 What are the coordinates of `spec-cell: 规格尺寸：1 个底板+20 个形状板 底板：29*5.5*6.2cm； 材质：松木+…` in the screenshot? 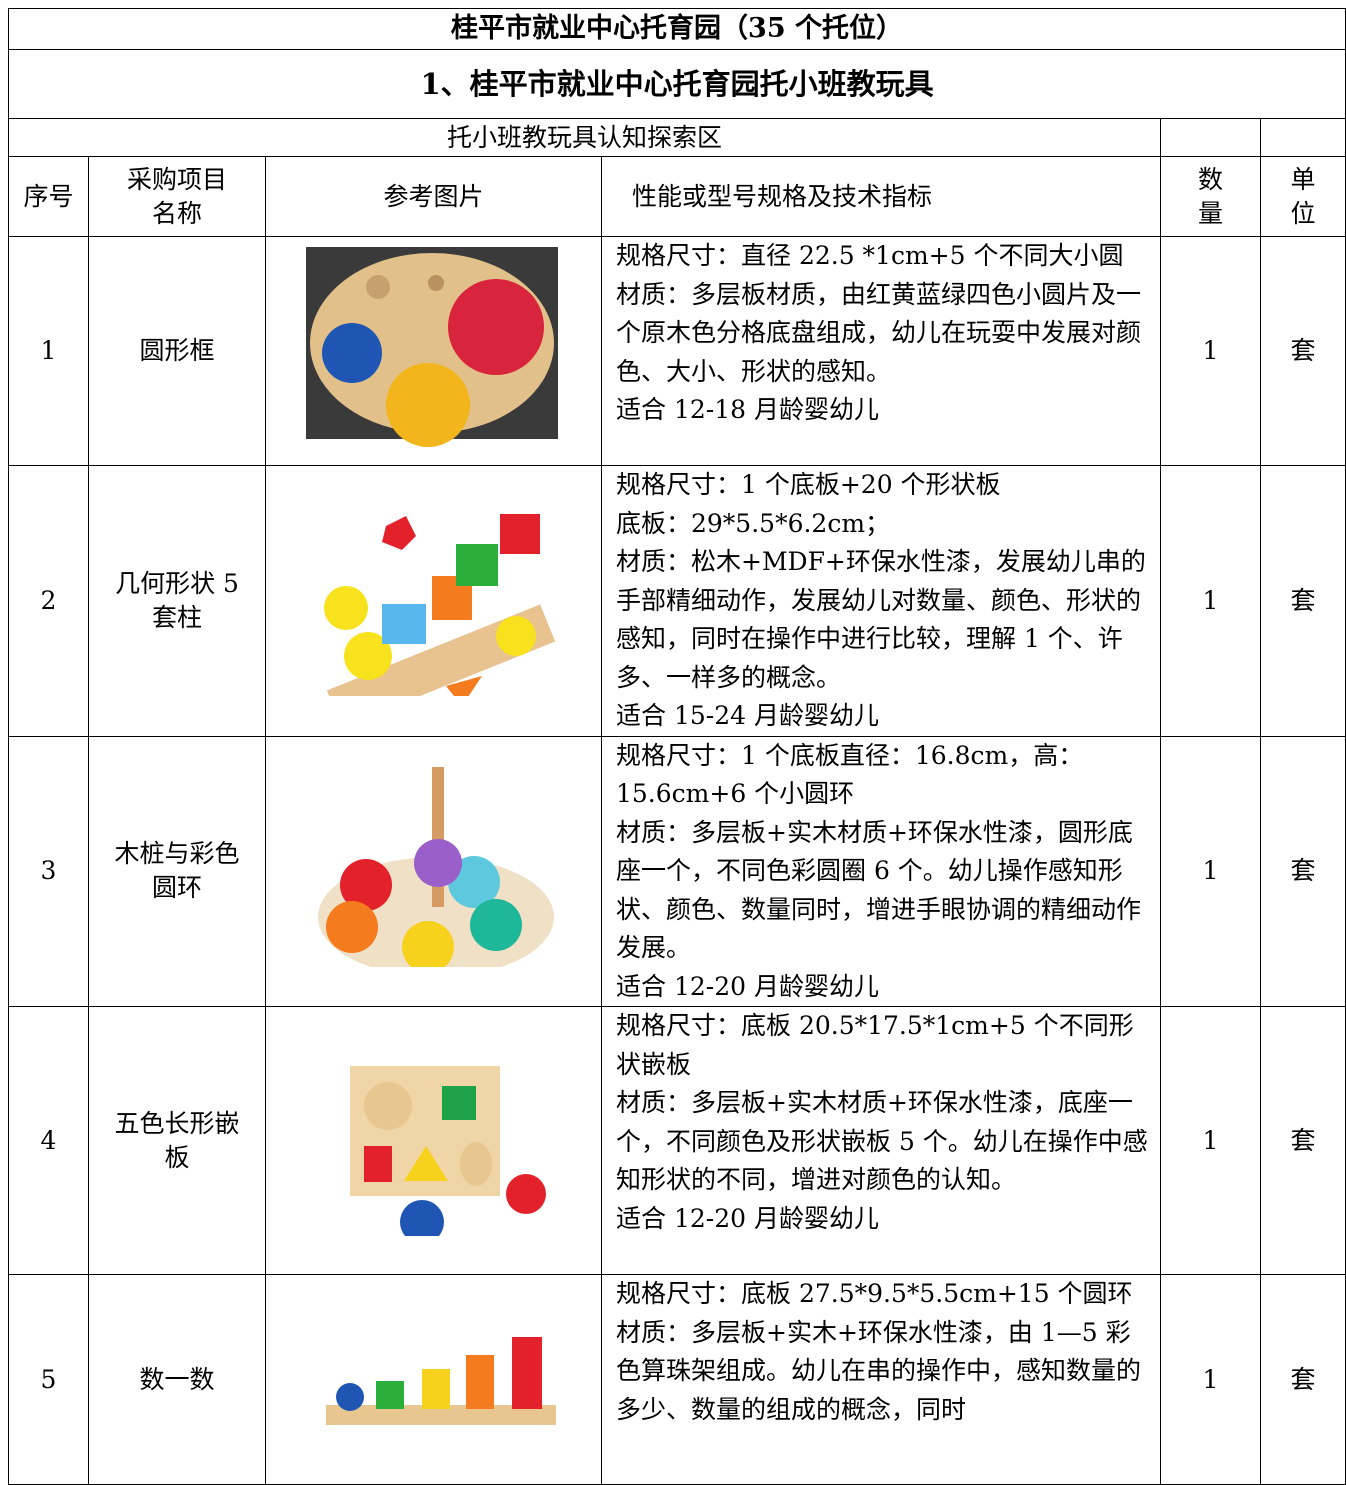 It's located at (881, 601).